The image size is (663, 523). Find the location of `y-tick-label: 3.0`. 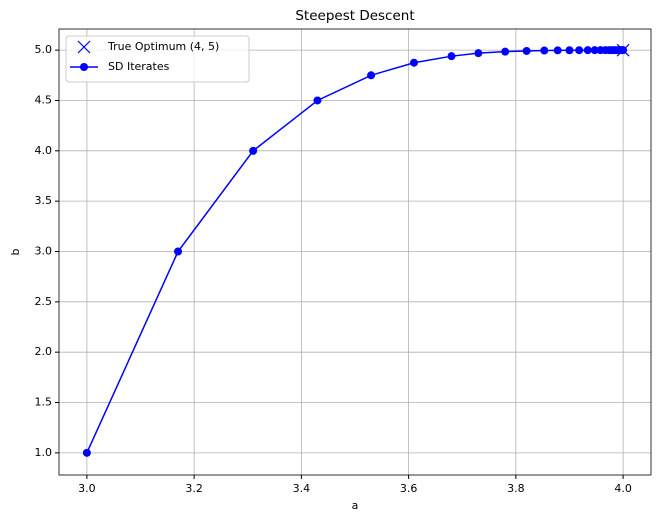

y-tick-label: 3.0 is located at coordinates (44, 250).